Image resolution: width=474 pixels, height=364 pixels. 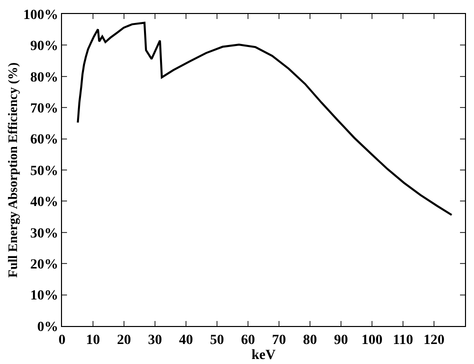 What do you see at coordinates (44, 234) in the screenshot?
I see `y-tick-label: 30%` at bounding box center [44, 234].